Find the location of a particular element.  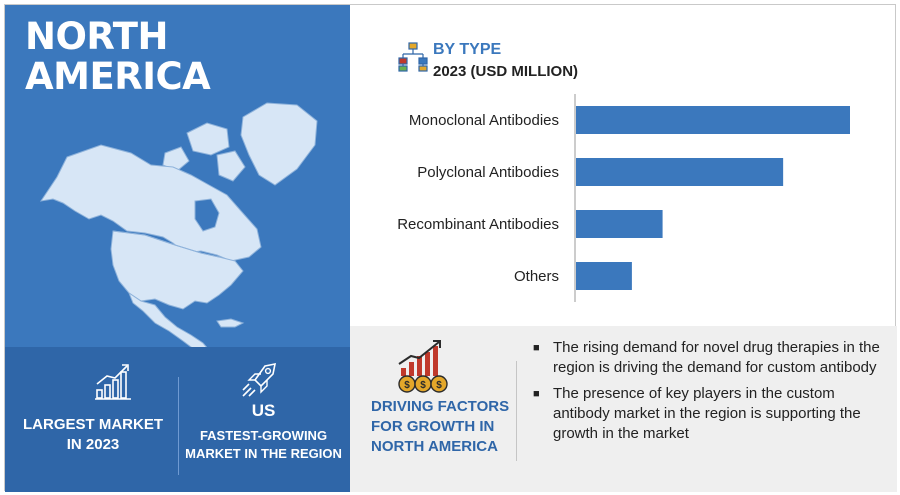

bar-monoclonal-antibodies is located at coordinates (713, 120).